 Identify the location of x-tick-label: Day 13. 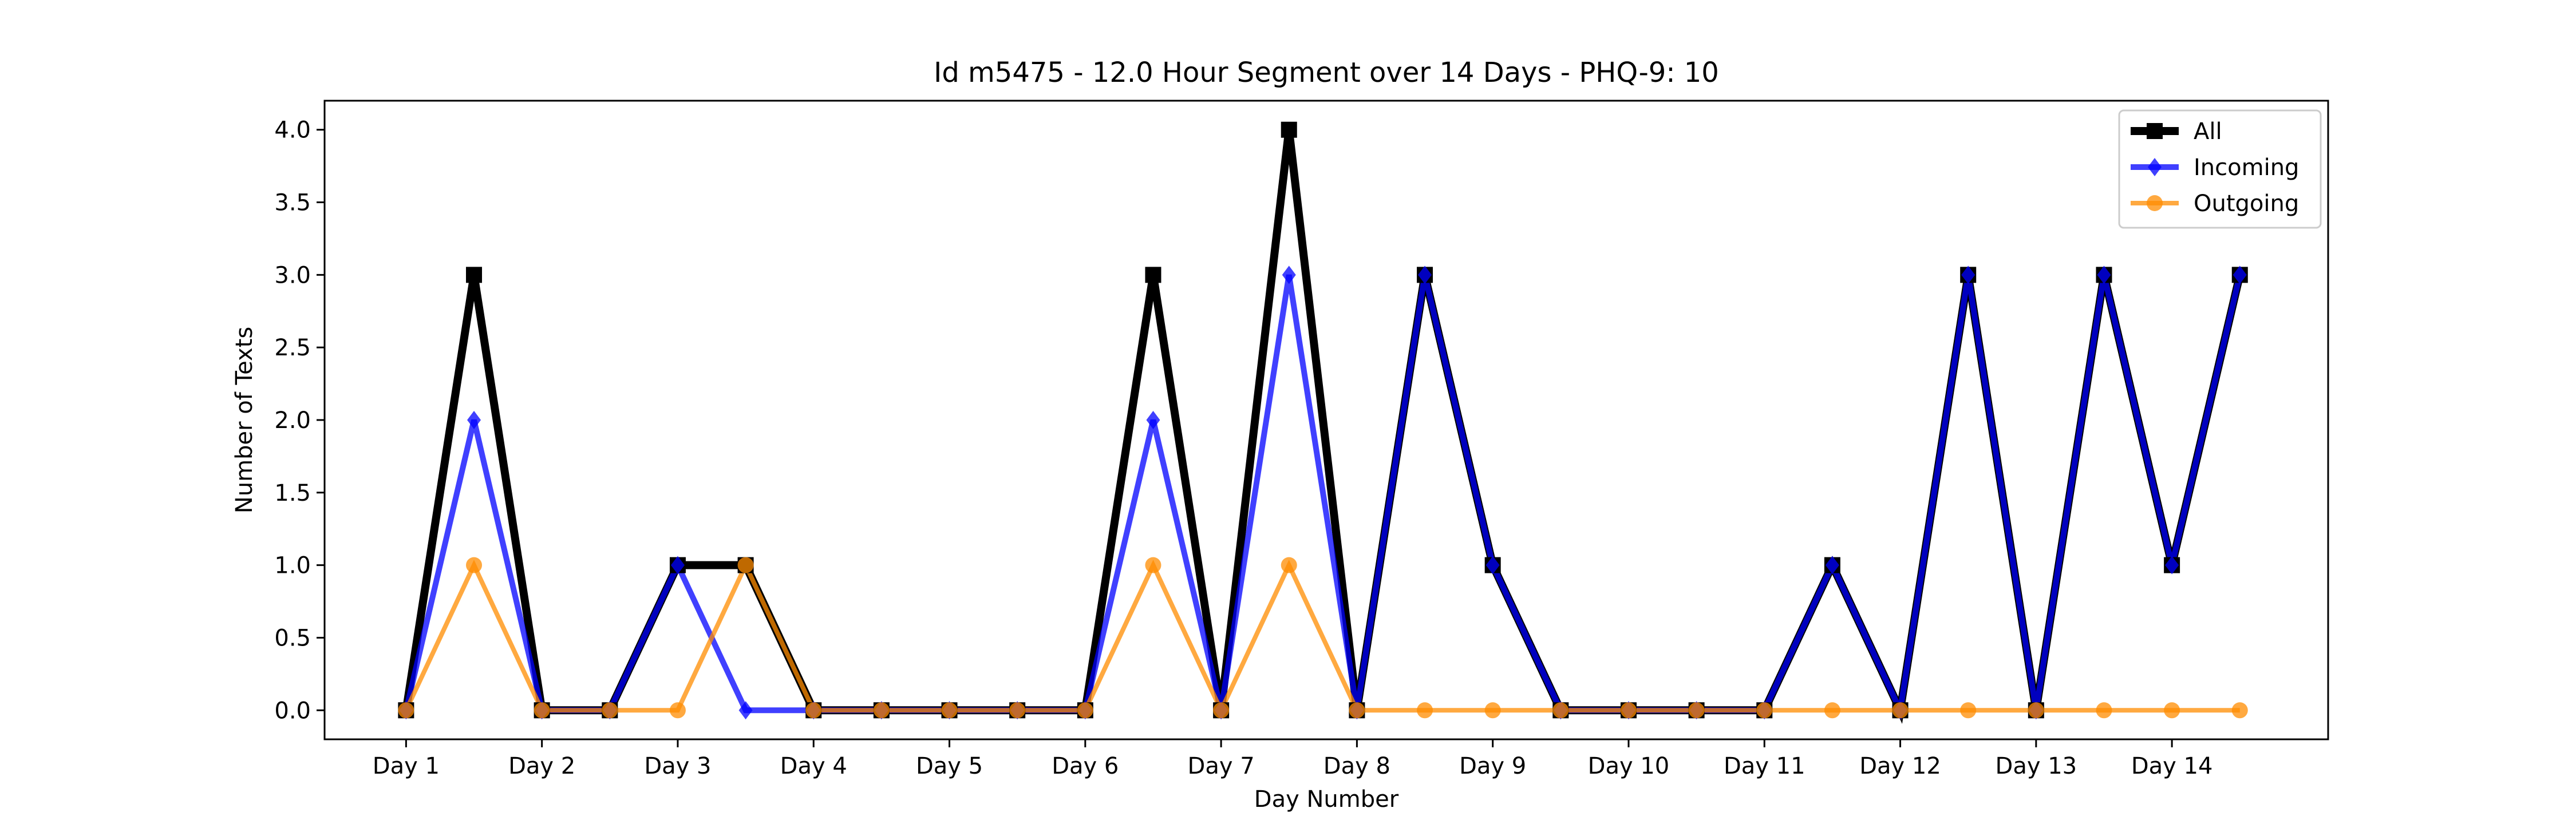
(2036, 766).